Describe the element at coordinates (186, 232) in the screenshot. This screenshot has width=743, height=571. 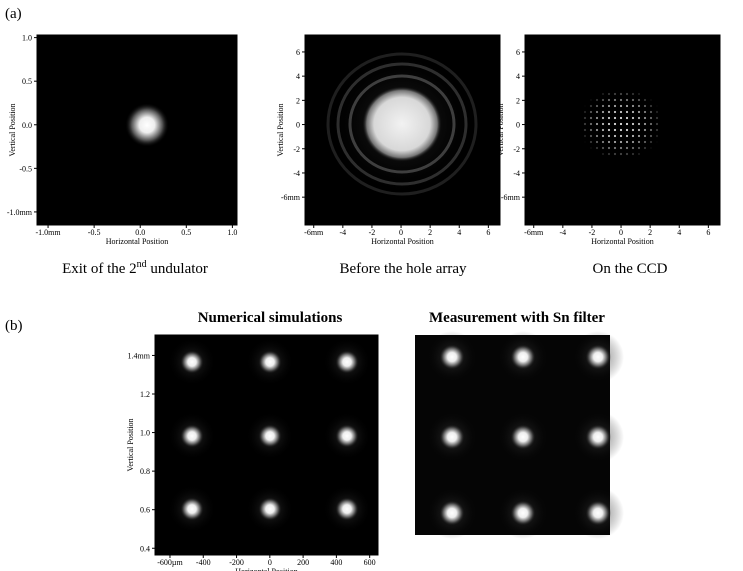
I see `x-tick-label: 0.5` at that location.